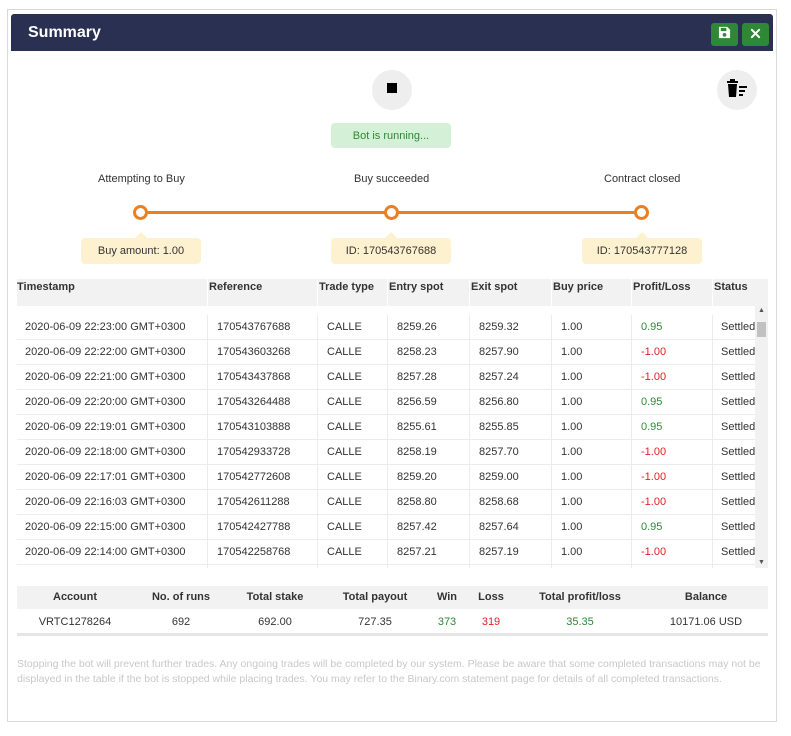 The height and width of the screenshot is (736, 791). What do you see at coordinates (105, 527) in the screenshot?
I see `cell-timestamp: 2020-06-09 22:15:00 GMT+0300` at bounding box center [105, 527].